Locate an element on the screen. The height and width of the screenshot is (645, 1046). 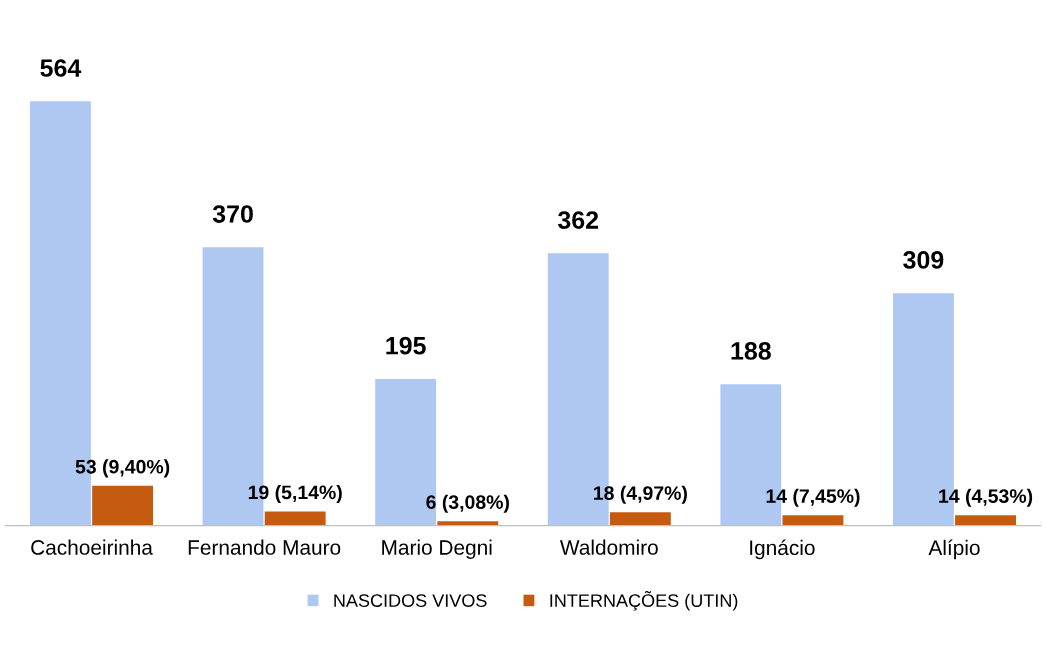
x-tick-label: Fernando Mauro is located at coordinates (264, 547).